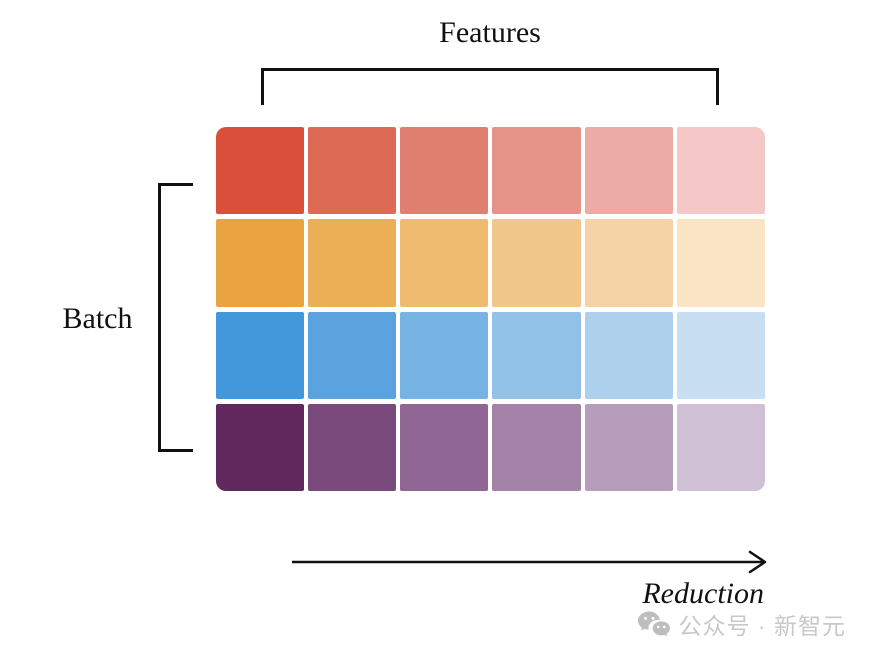  What do you see at coordinates (720, 171) in the screenshot?
I see `grid-cell-r1-c6` at bounding box center [720, 171].